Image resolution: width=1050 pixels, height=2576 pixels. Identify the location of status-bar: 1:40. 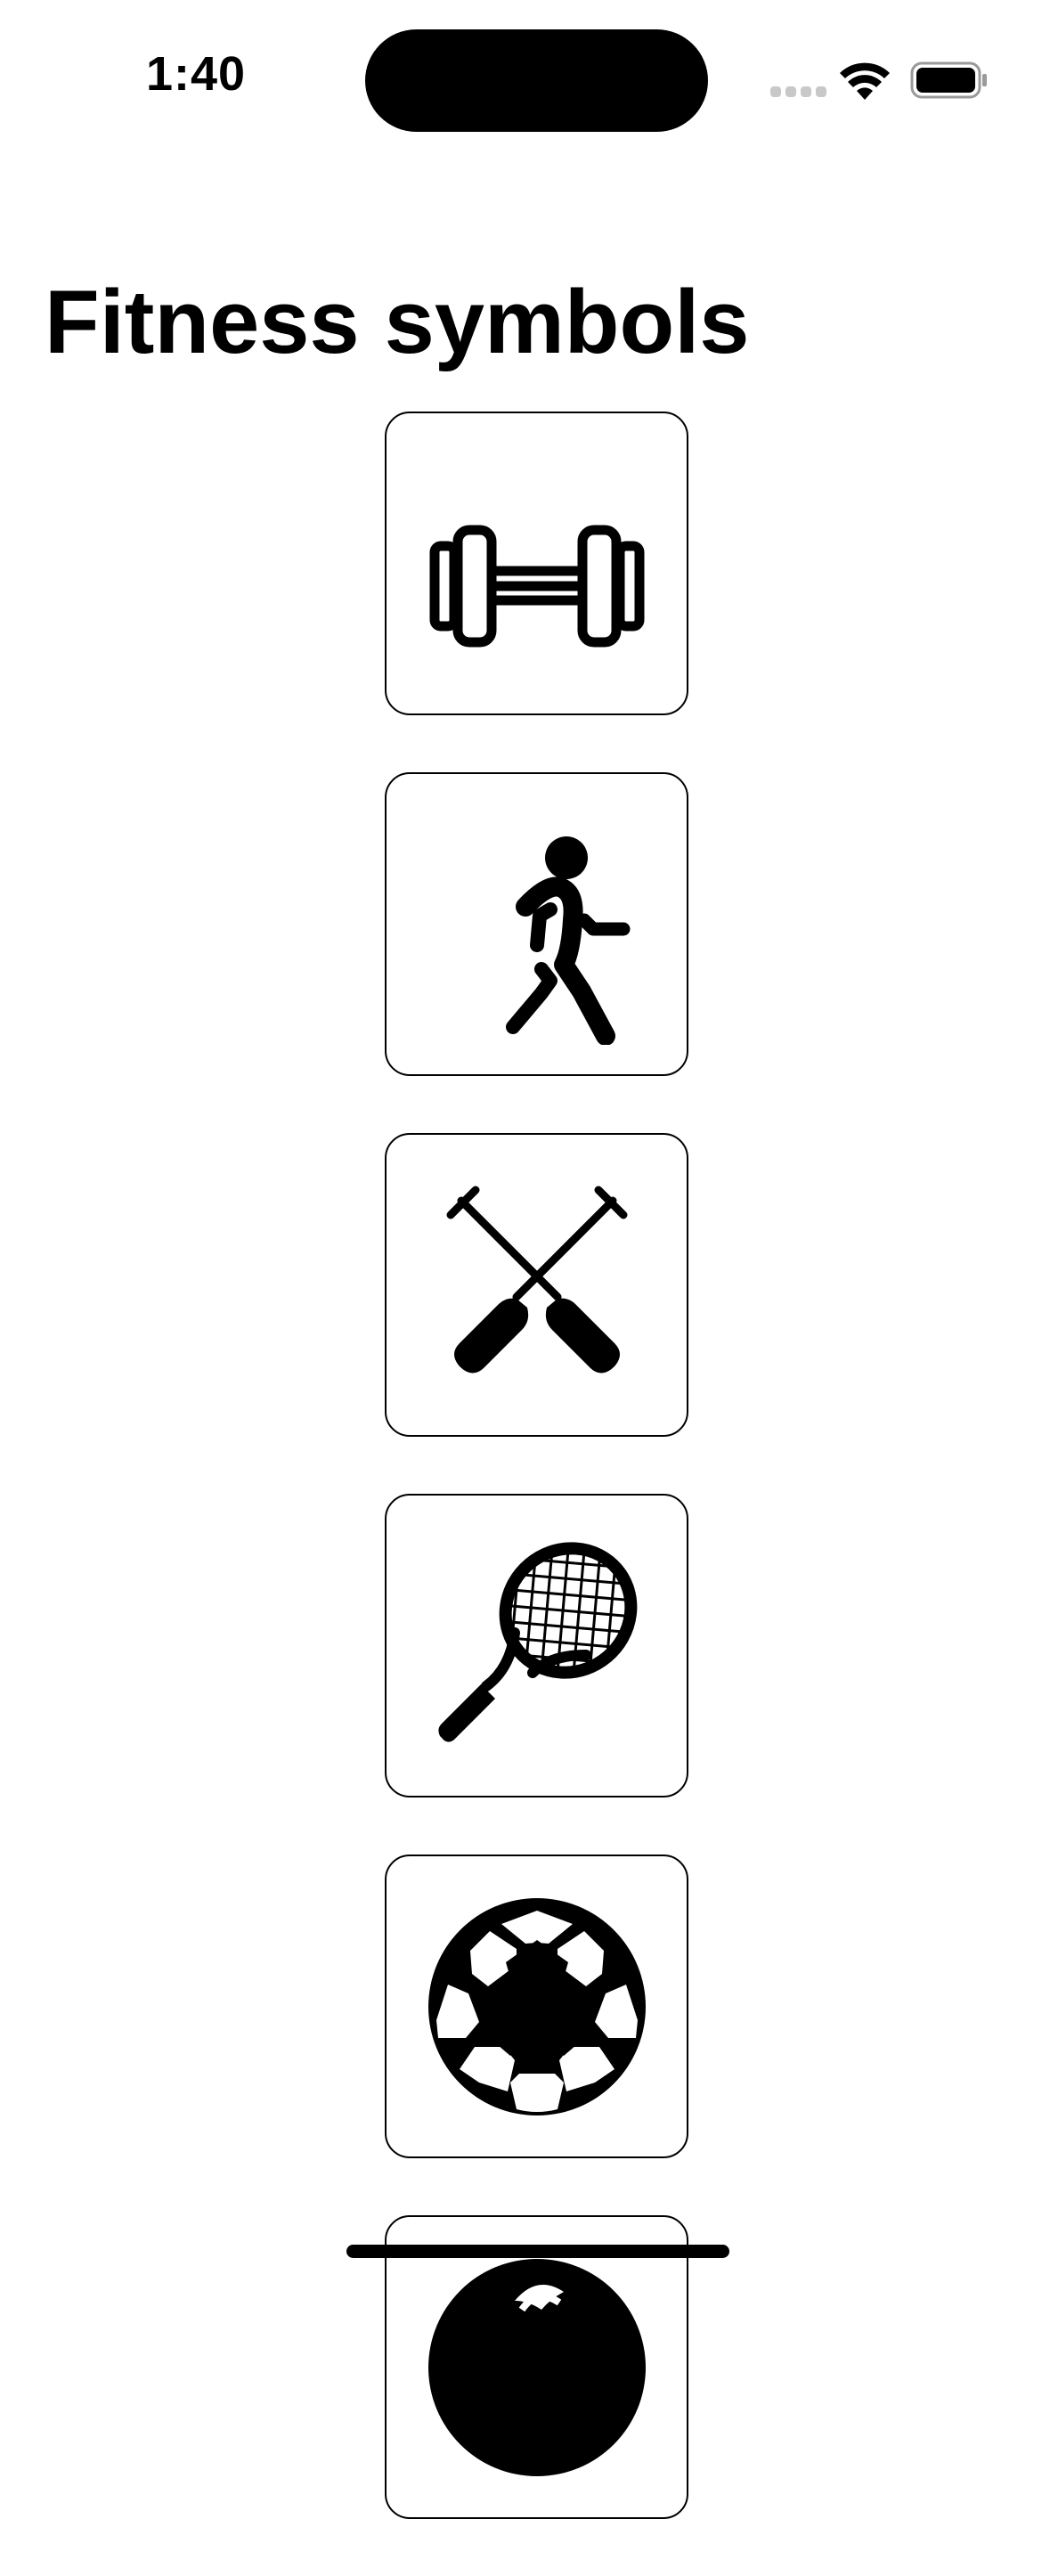
(525, 76).